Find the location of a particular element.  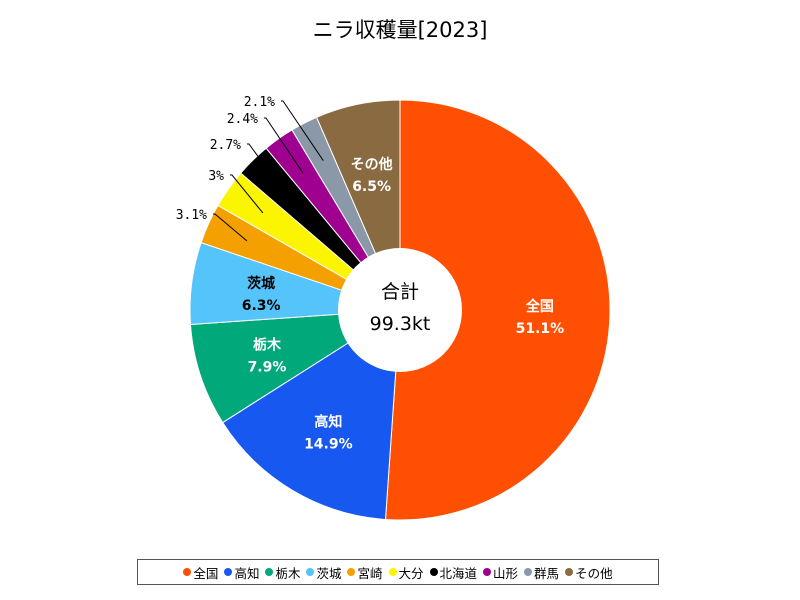

slice-percent-label: 6.3% is located at coordinates (261, 306).